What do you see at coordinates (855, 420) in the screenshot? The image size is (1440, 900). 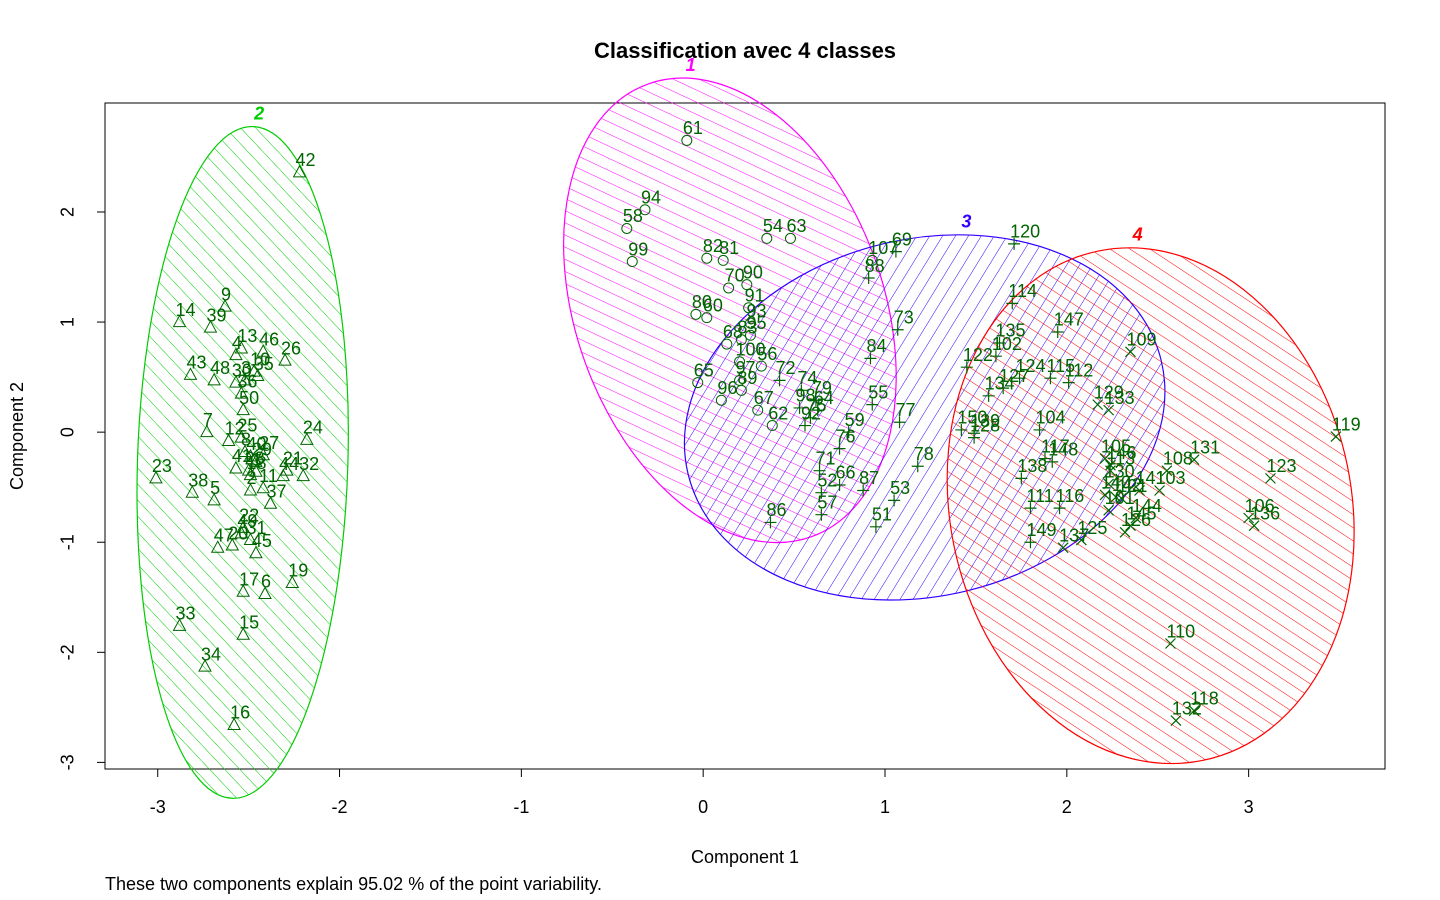 I see `point-label: 59` at bounding box center [855, 420].